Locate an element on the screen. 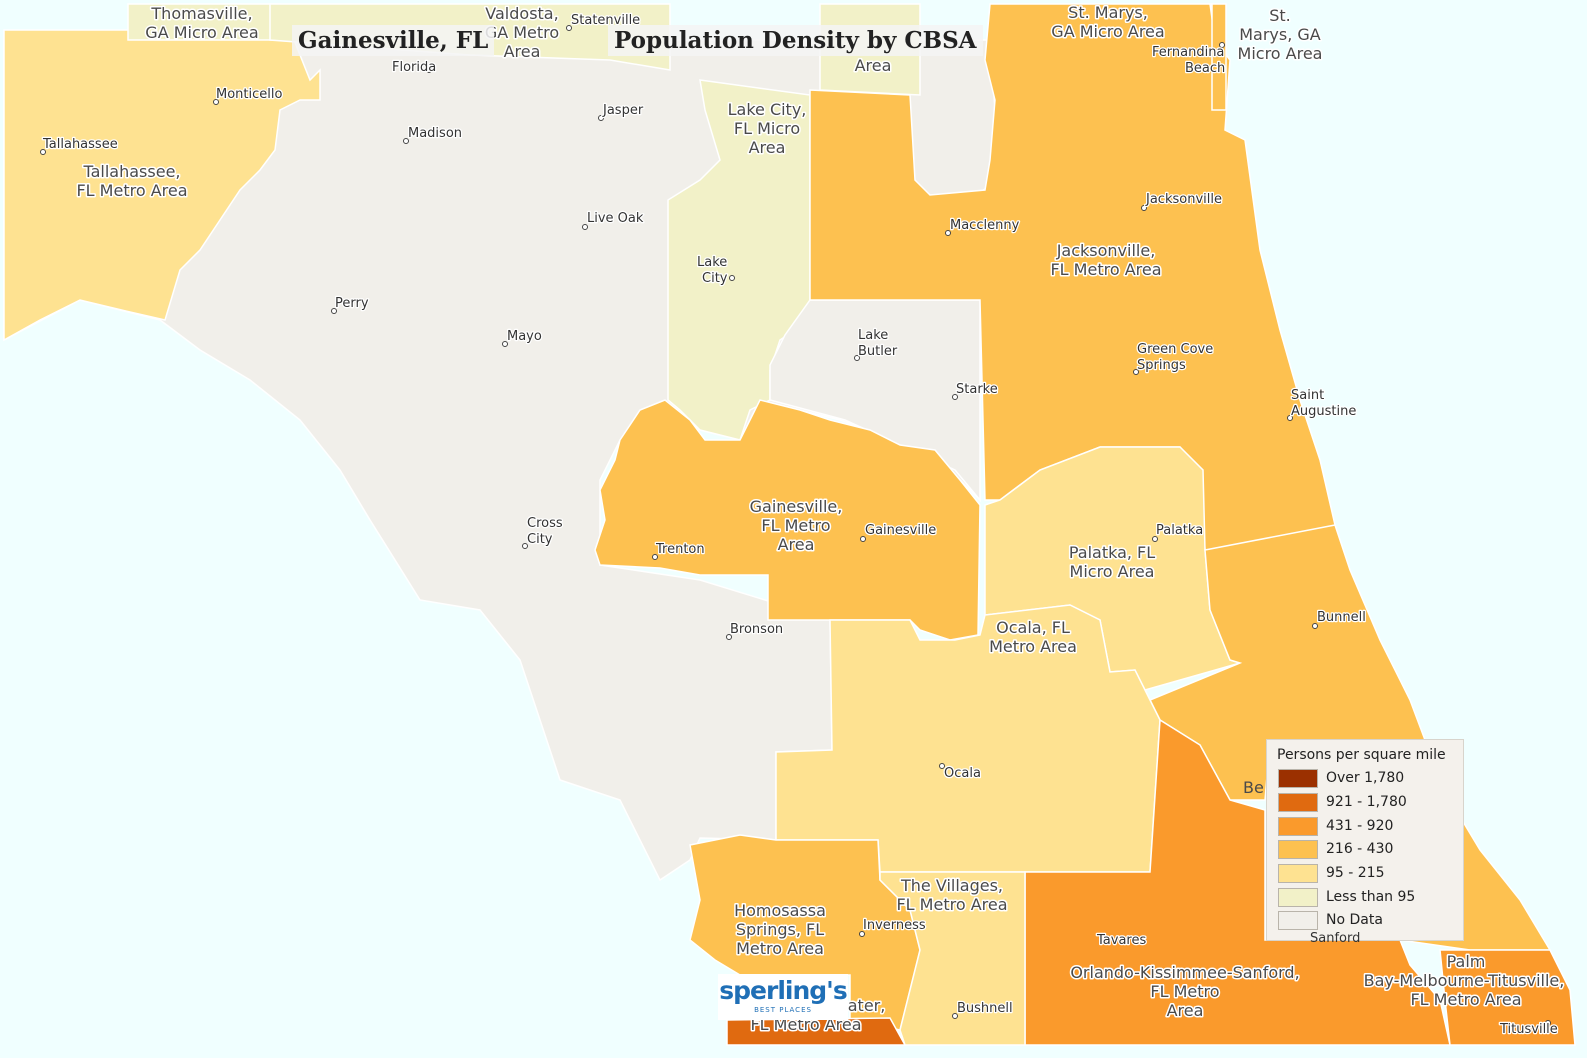 The image size is (1587, 1058). area-label-orlando: Orlando-Kissimmee-Sanford, FL Metro Area is located at coordinates (1184, 991).